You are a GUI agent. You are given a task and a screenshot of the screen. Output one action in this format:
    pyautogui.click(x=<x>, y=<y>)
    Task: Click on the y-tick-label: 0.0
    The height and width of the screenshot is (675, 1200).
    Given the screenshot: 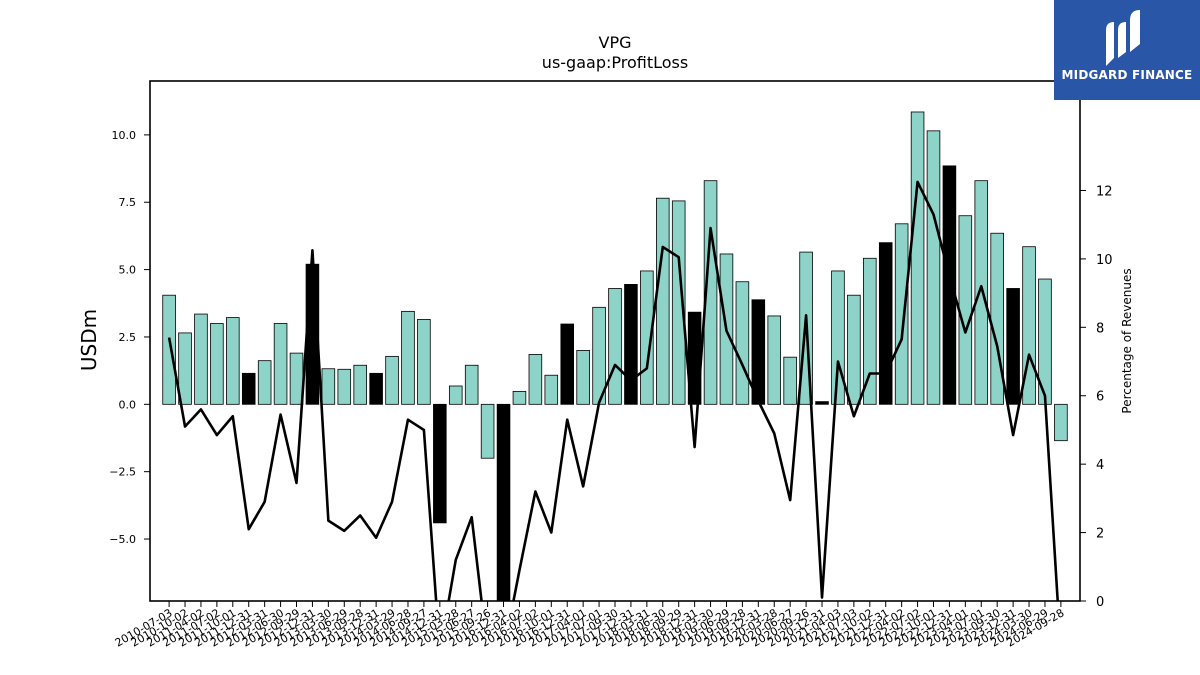 What is the action you would take?
    pyautogui.click(x=128, y=404)
    